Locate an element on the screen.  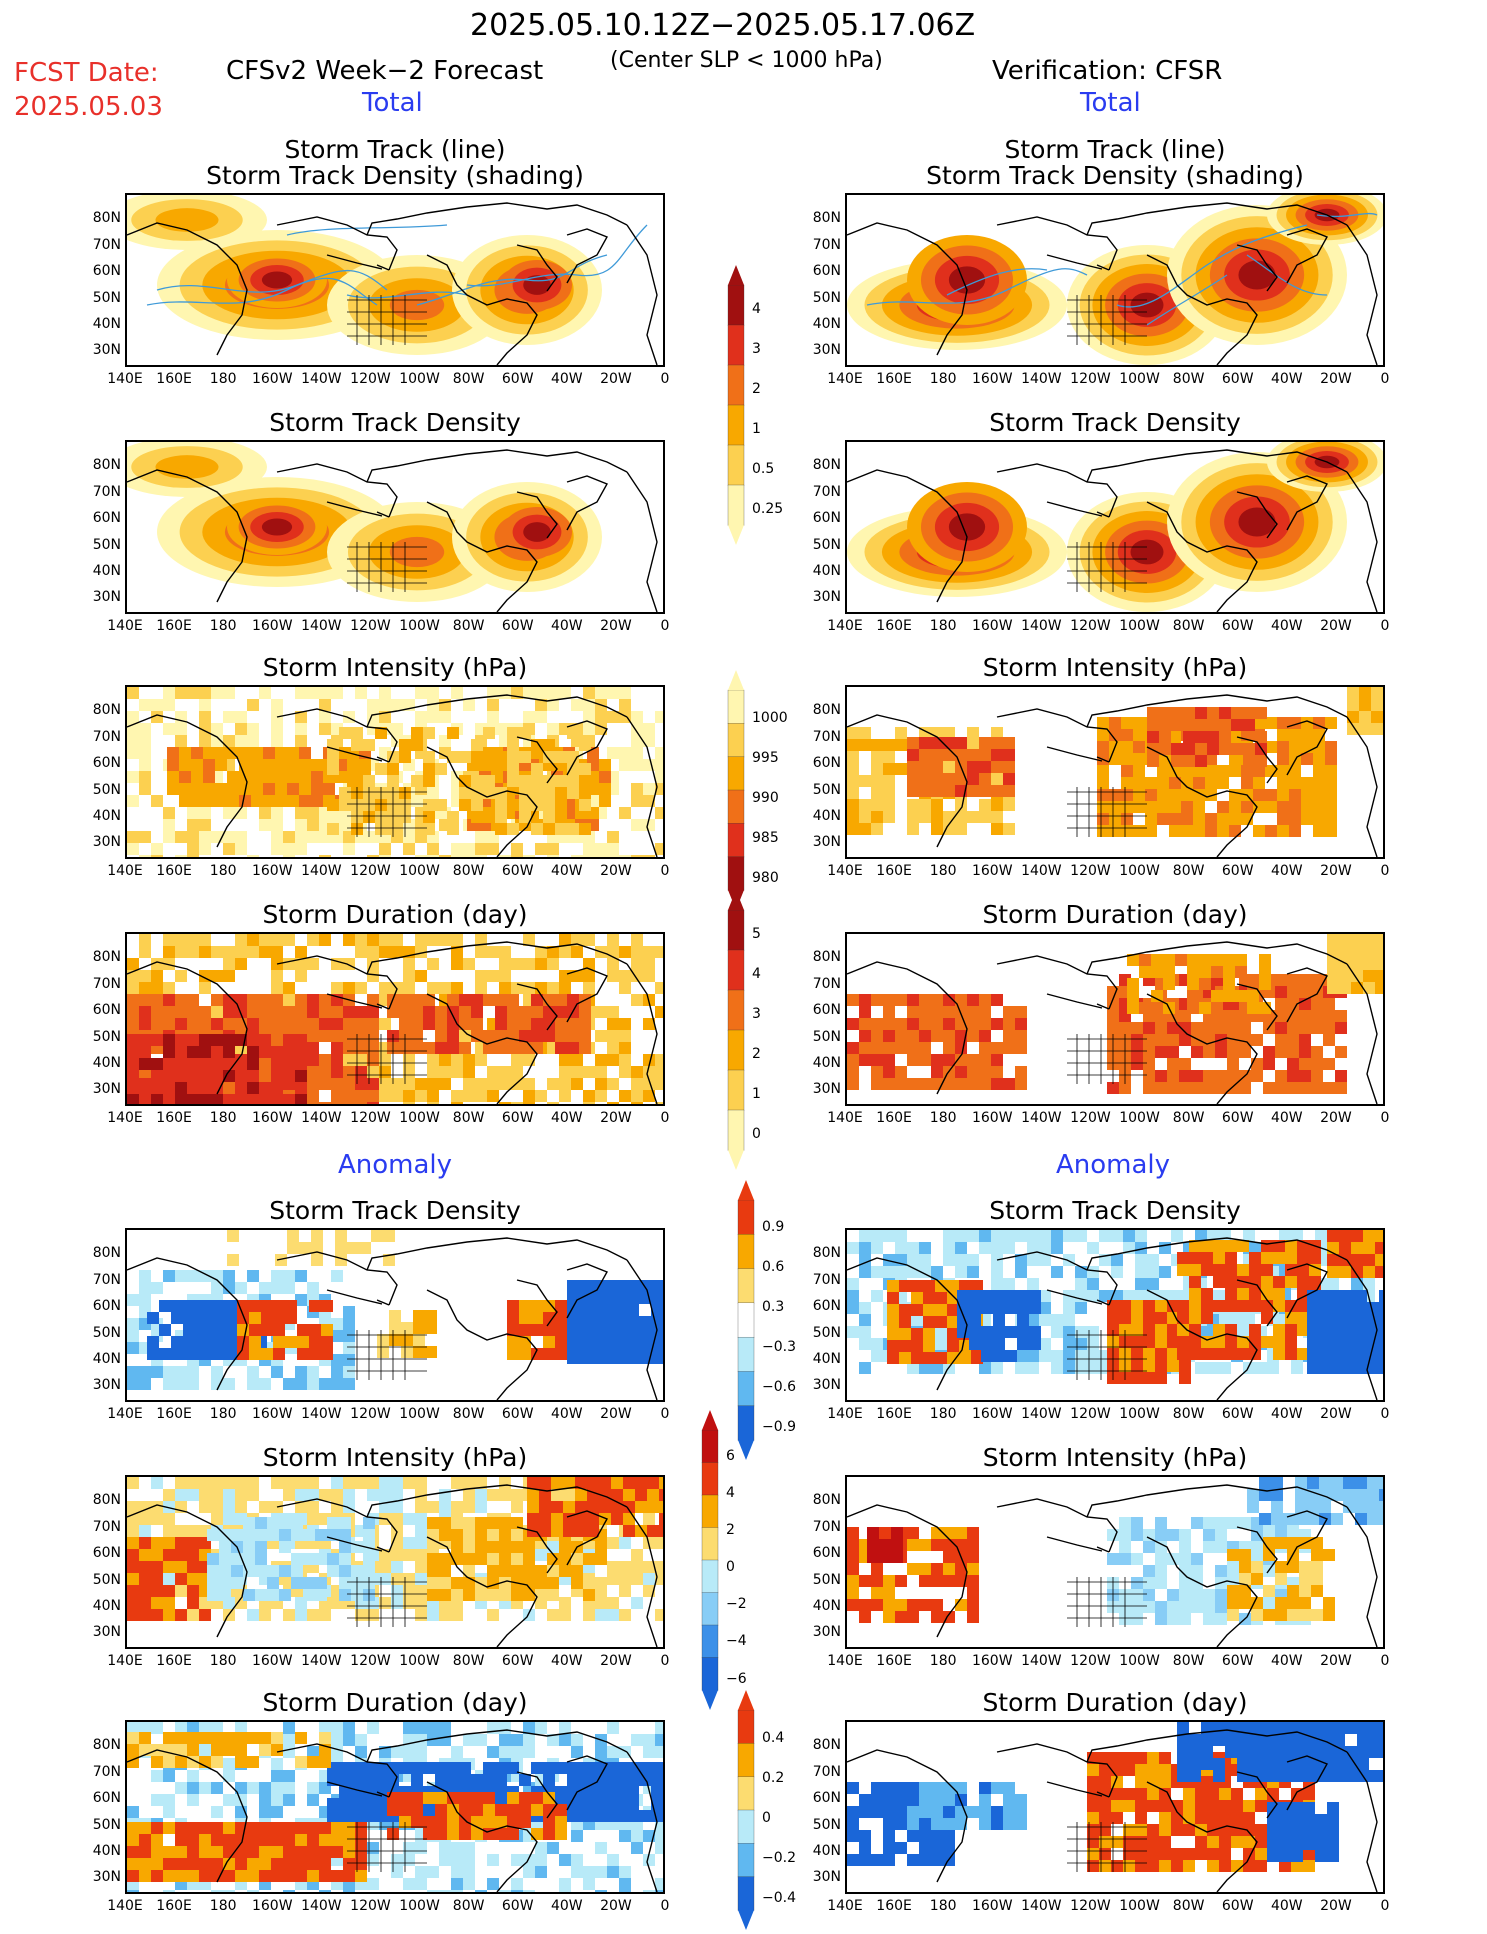
colorbar-label: 1000 is located at coordinates (770, 718).